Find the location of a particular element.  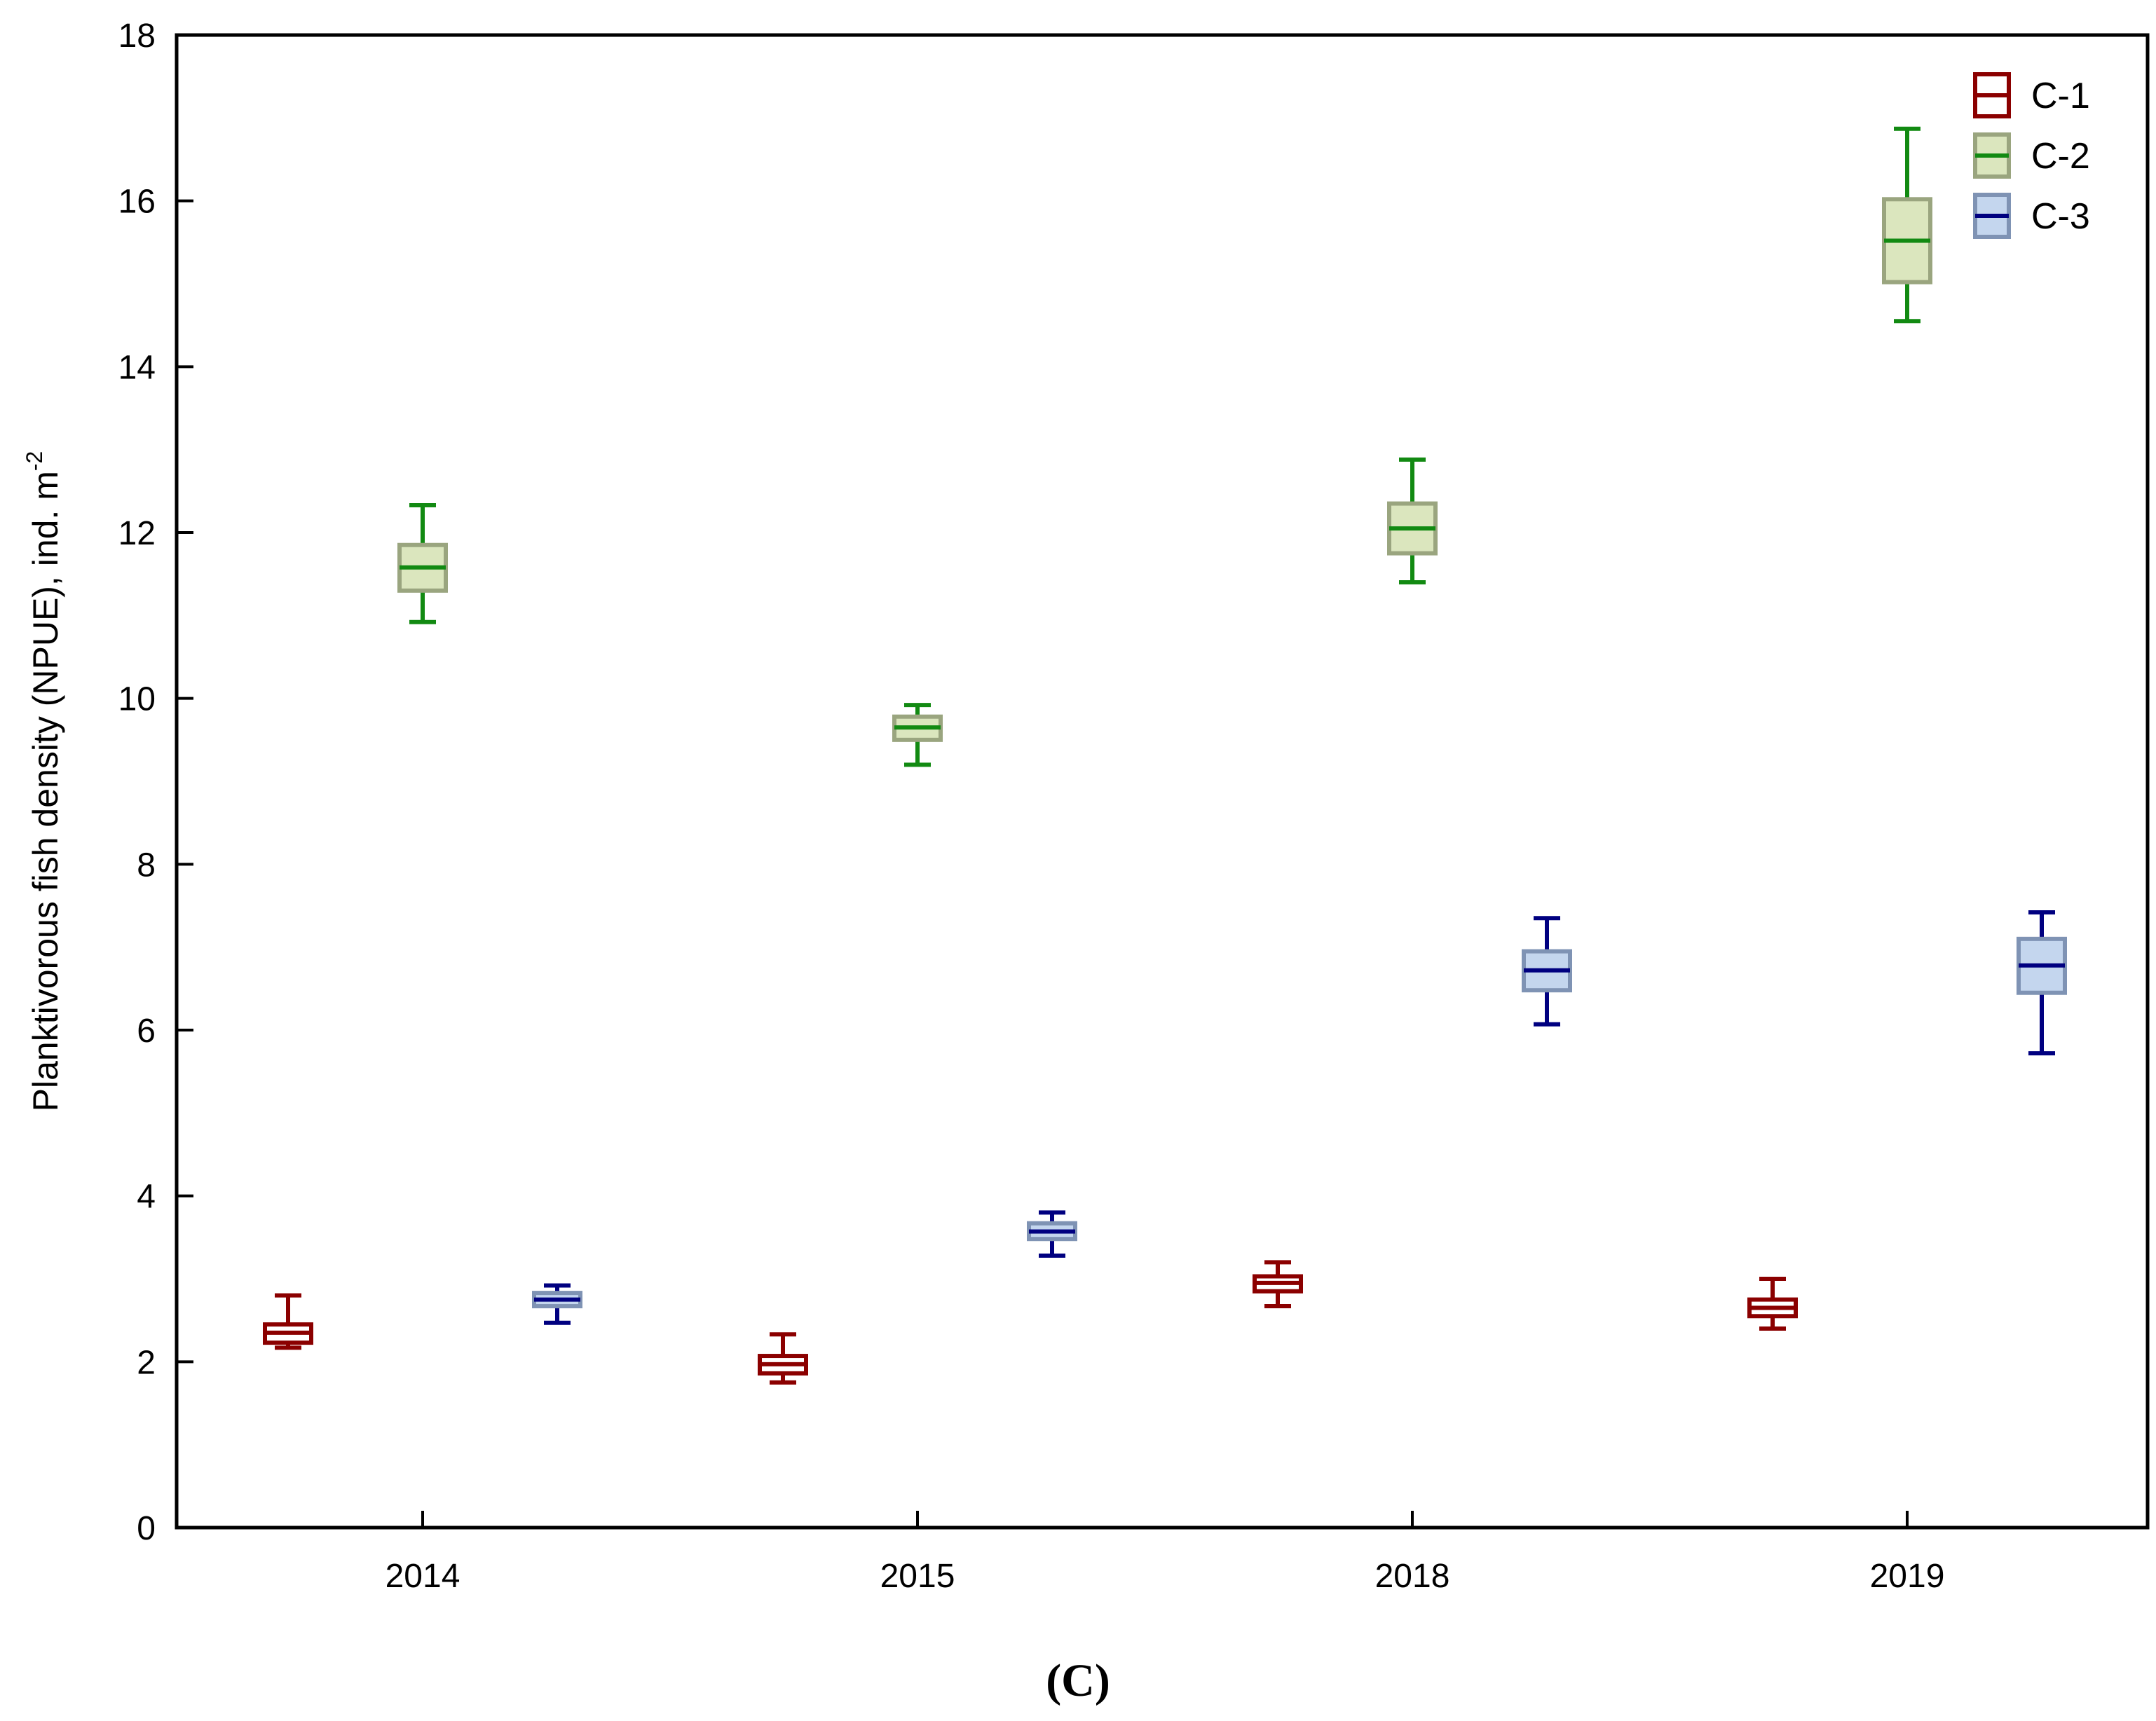

y-axis-title-superscript: -2 is located at coordinates (34, 461).